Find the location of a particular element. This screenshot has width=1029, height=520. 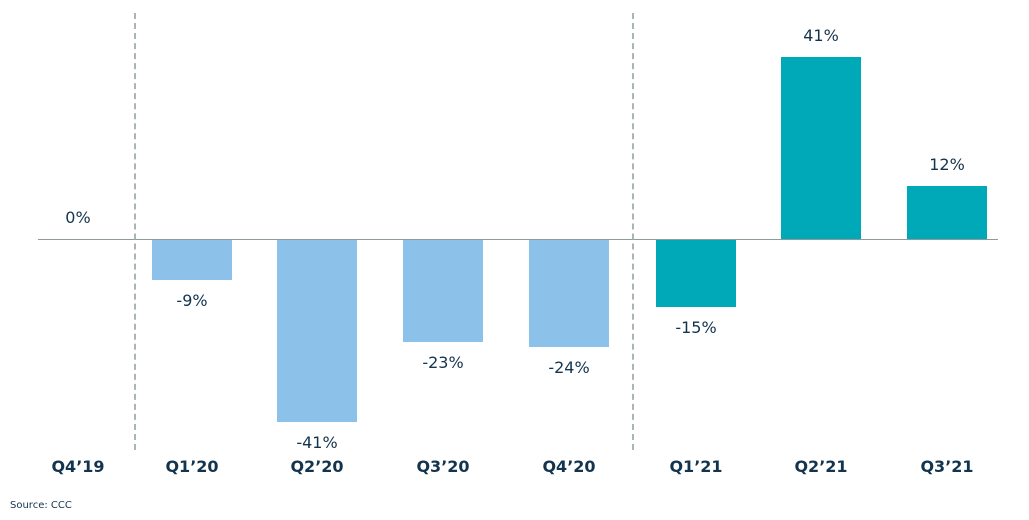

value-label: -24% is located at coordinates (569, 367).